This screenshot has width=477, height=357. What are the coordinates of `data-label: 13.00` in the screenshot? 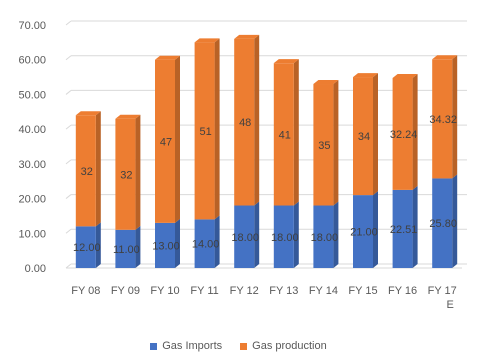 It's located at (166, 246).